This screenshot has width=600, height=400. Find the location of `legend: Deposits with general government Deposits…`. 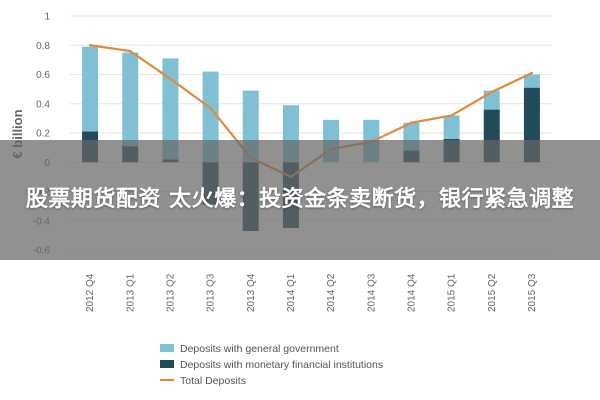

legend: Deposits with general government Deposits… is located at coordinates (271, 365).